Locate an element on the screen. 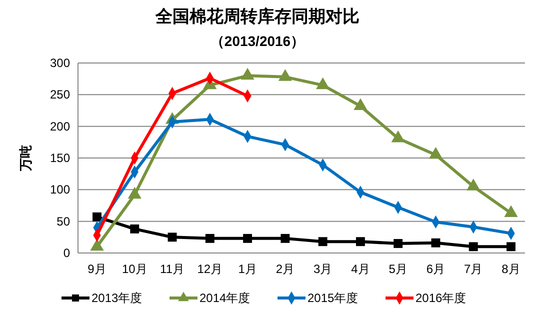 This screenshot has height=320, width=535. y-tick-label: 300 is located at coordinates (60, 63).